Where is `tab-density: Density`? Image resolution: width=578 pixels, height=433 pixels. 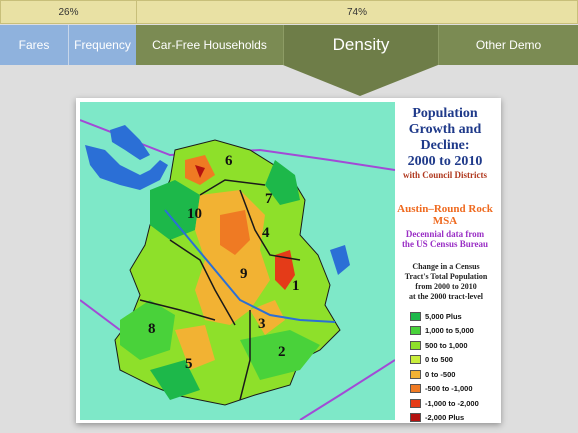
tab-density: Density is located at coordinates (360, 45).